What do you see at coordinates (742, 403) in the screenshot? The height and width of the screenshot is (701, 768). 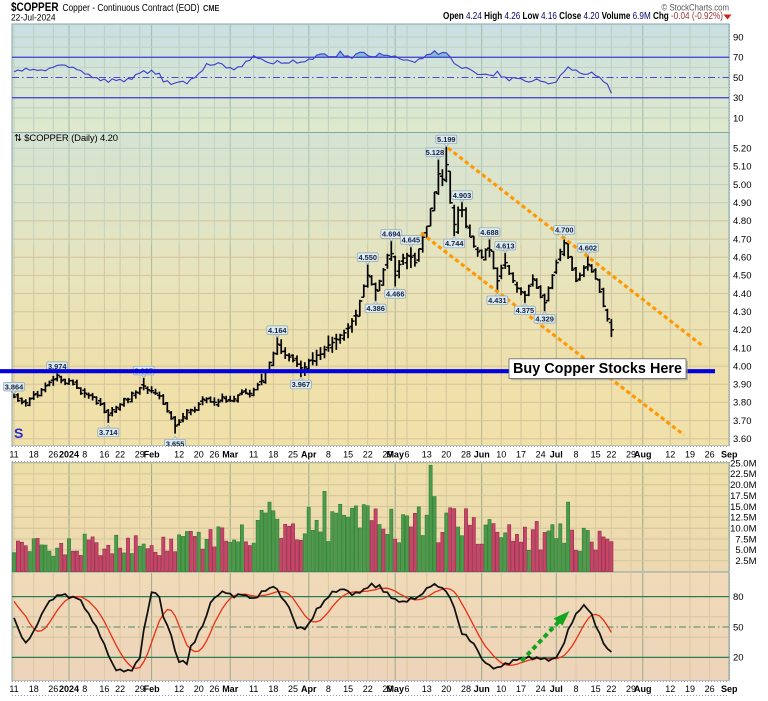 I see `svg-text: 3.80` at bounding box center [742, 403].